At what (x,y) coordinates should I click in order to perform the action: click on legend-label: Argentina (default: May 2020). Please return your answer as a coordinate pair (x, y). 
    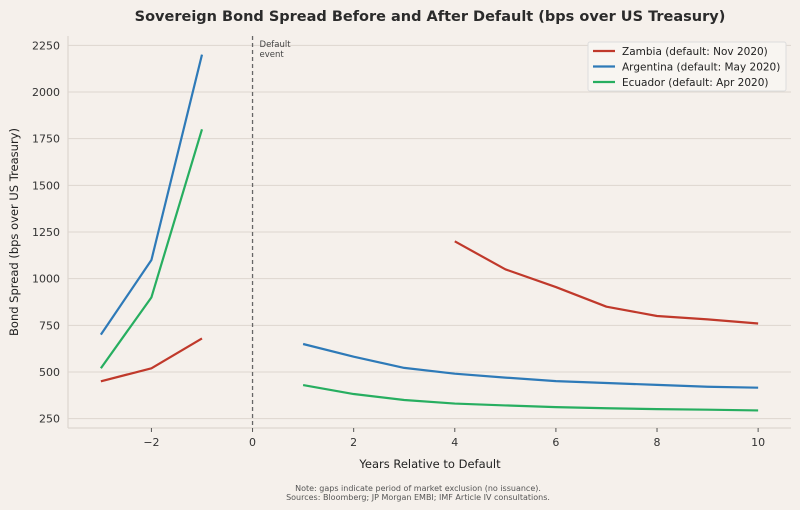
    Looking at the image, I should click on (701, 68).